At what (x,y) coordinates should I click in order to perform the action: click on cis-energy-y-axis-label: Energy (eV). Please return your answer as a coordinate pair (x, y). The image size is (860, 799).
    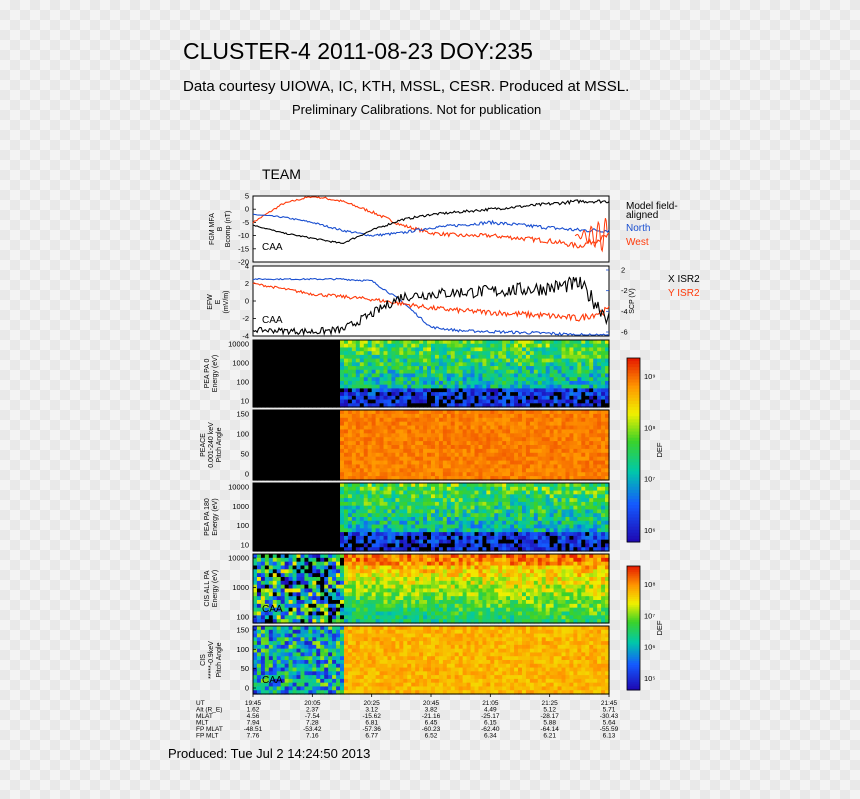
    Looking at the image, I should click on (215, 588).